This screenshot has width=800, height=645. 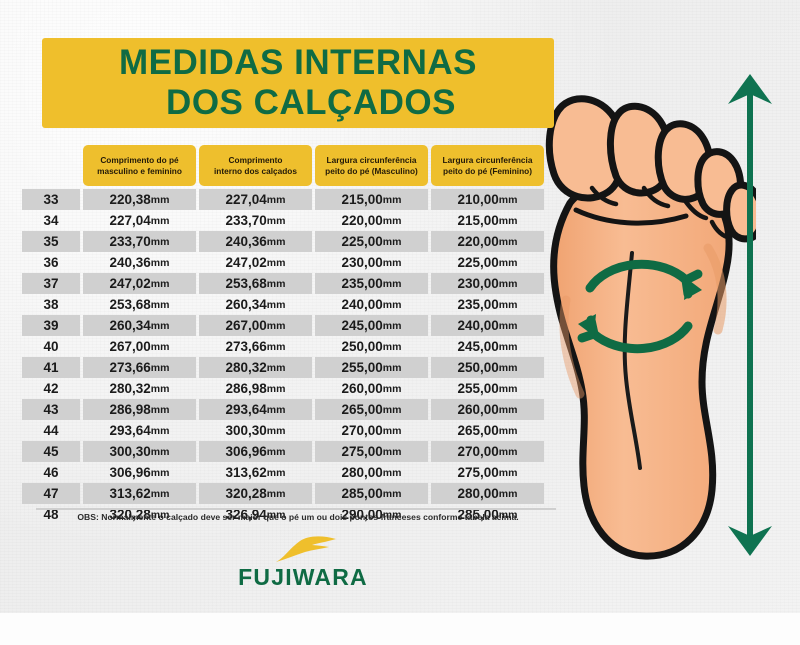 I want to click on table-row: 34 227,04 mm 233,70 mm 220,00 mm 215,00 mm, so click(x=292, y=220).